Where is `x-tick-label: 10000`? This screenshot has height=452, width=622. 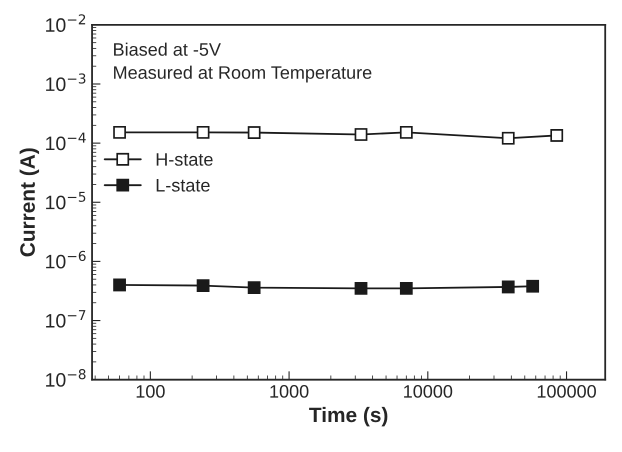
x-tick-label: 10000 is located at coordinates (428, 391).